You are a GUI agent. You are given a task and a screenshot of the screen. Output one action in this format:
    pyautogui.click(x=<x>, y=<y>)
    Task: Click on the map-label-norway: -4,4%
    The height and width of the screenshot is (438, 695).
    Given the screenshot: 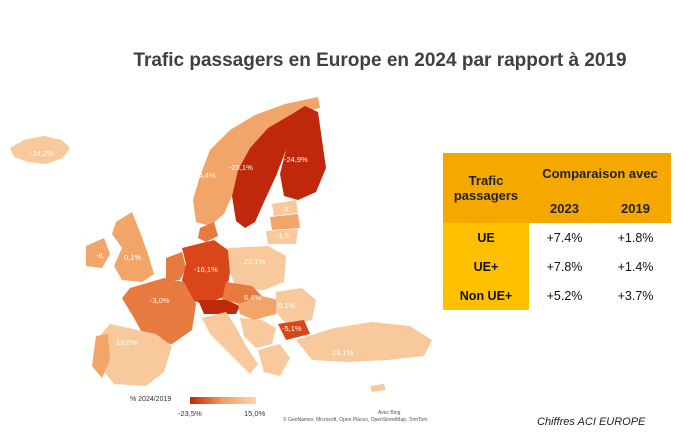 What is the action you would take?
    pyautogui.click(x=206, y=175)
    